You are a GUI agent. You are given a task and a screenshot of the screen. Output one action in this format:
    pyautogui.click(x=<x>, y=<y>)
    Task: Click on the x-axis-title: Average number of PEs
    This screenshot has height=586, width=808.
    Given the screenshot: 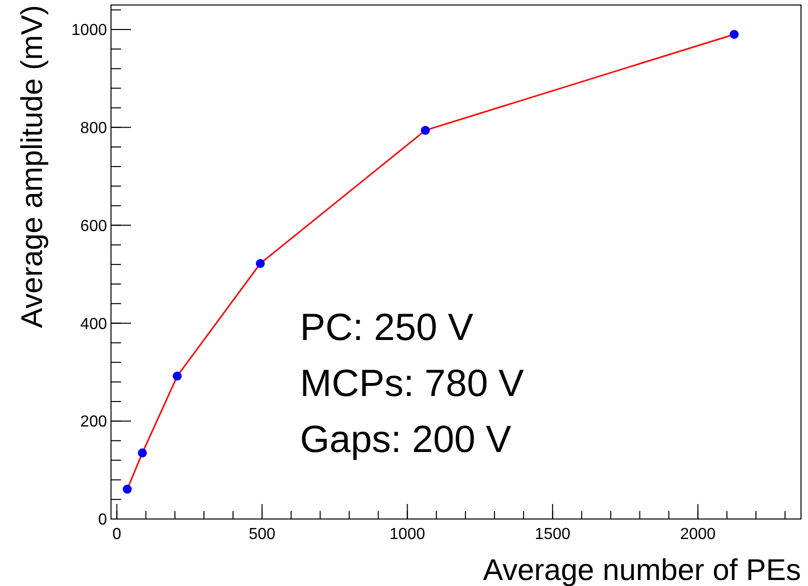 What is the action you would take?
    pyautogui.click(x=642, y=570)
    